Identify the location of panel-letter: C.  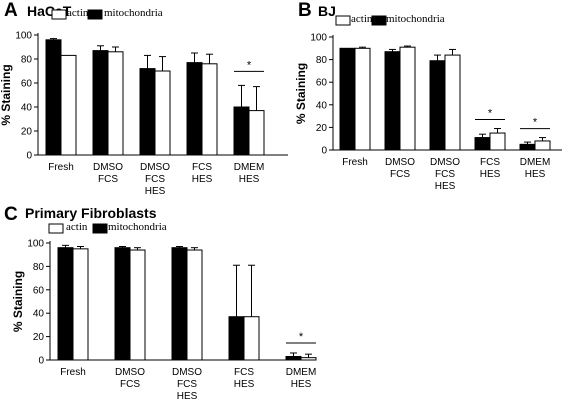
(11, 214).